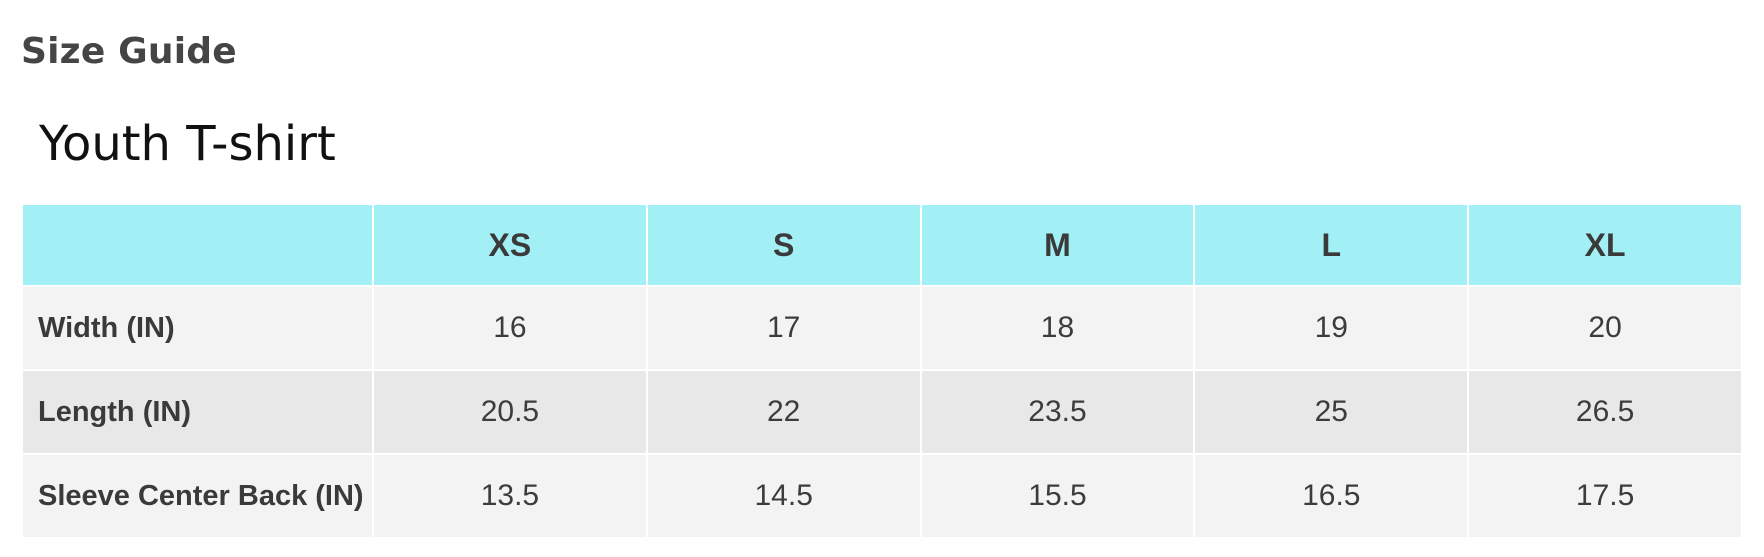  I want to click on table-cell: 23.5, so click(1057, 412).